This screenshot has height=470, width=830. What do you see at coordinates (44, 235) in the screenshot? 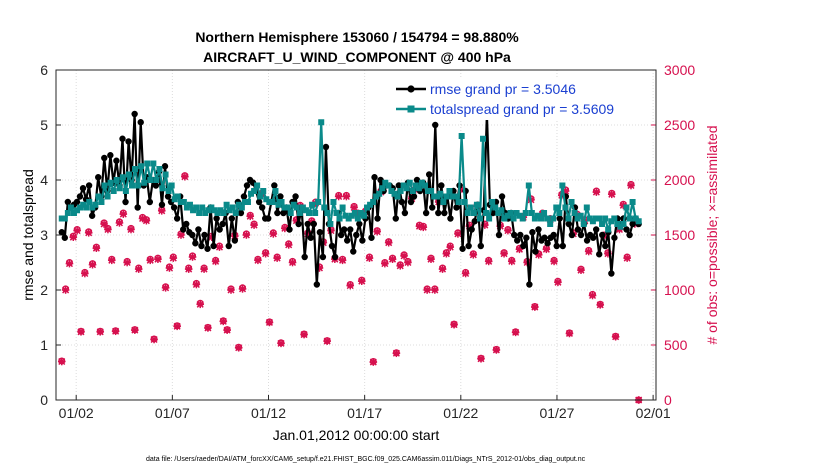
I see `y-tick-label: 3` at bounding box center [44, 235].